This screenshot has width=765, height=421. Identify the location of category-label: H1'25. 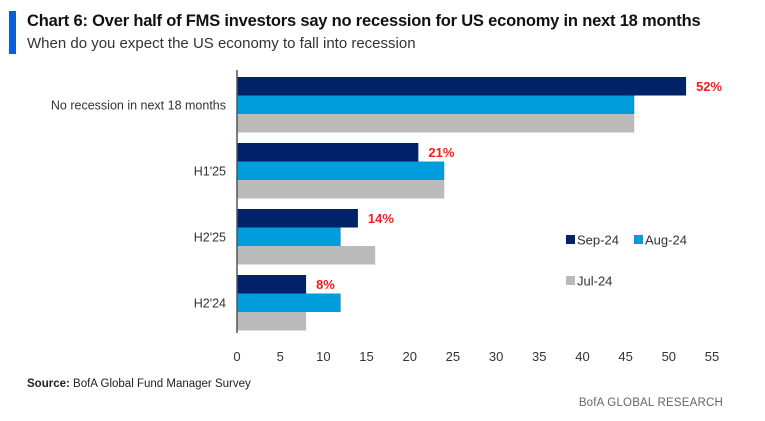
(210, 171).